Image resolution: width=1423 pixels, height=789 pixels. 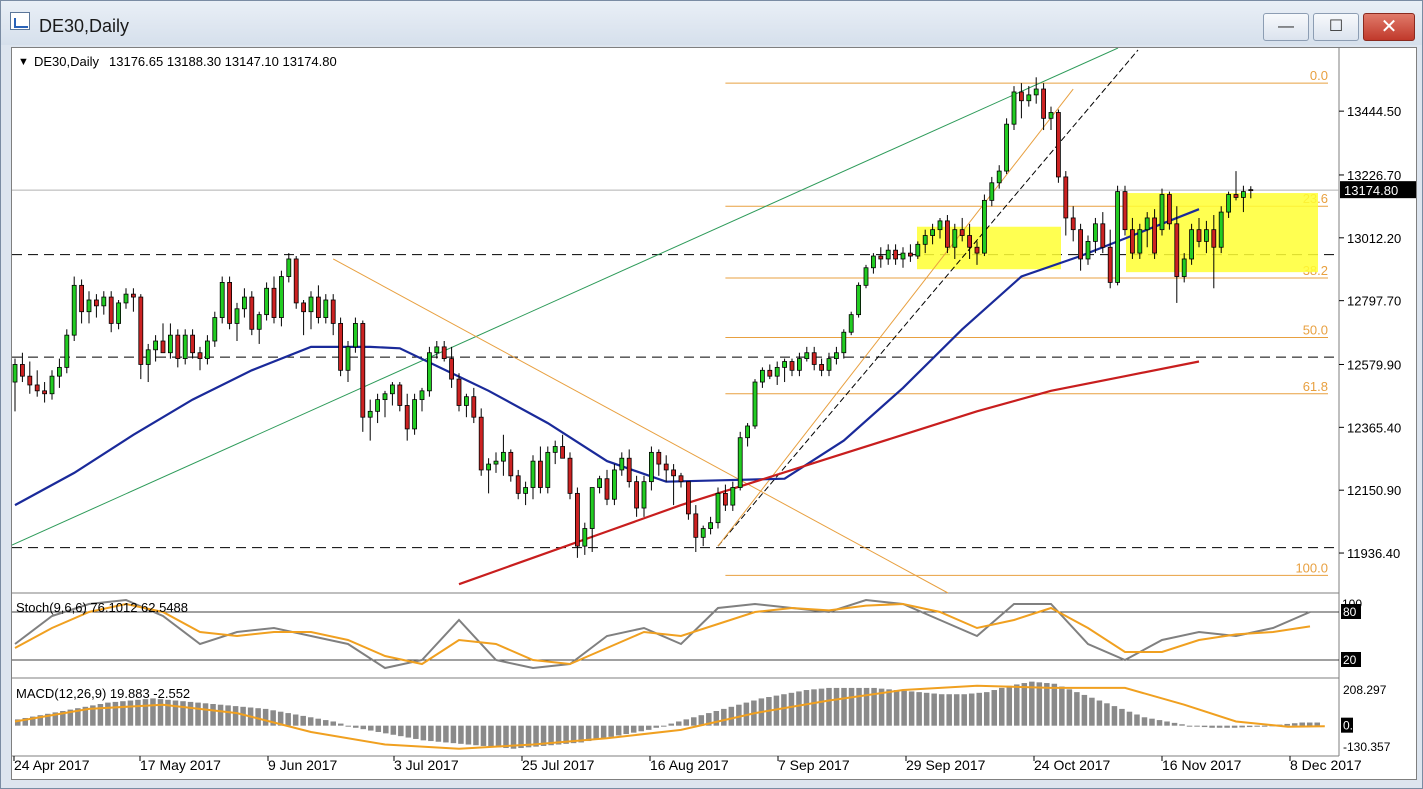 I want to click on minimize-button: —, so click(x=1286, y=27).